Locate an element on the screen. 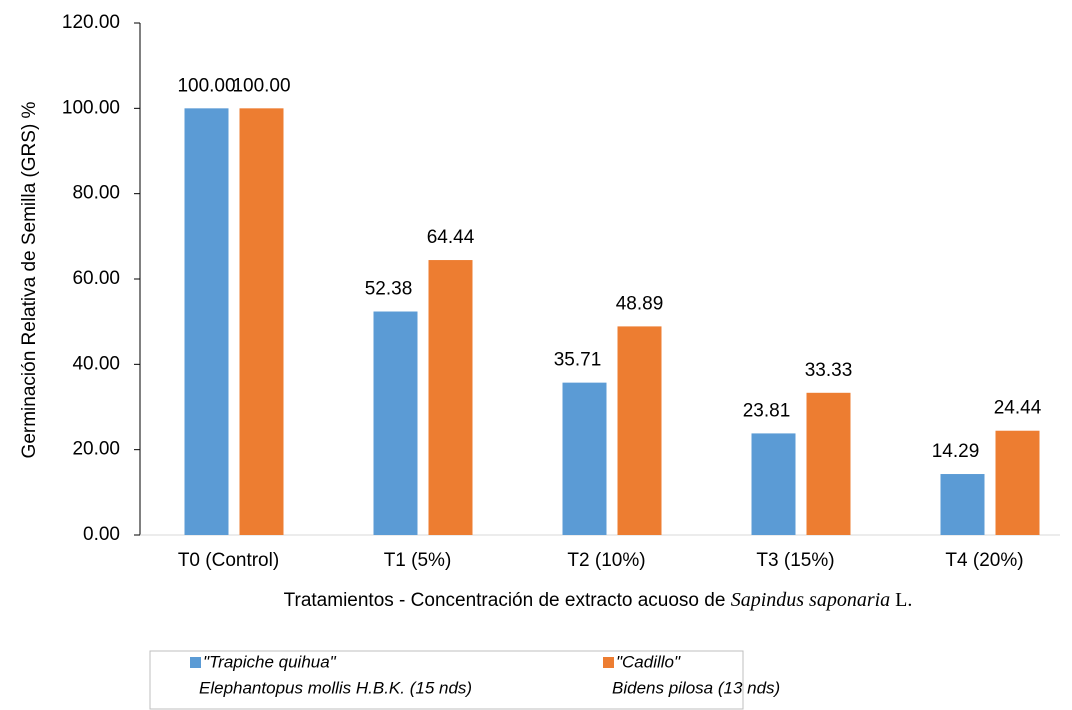  y-tick-label: 120.00 is located at coordinates (91, 22).